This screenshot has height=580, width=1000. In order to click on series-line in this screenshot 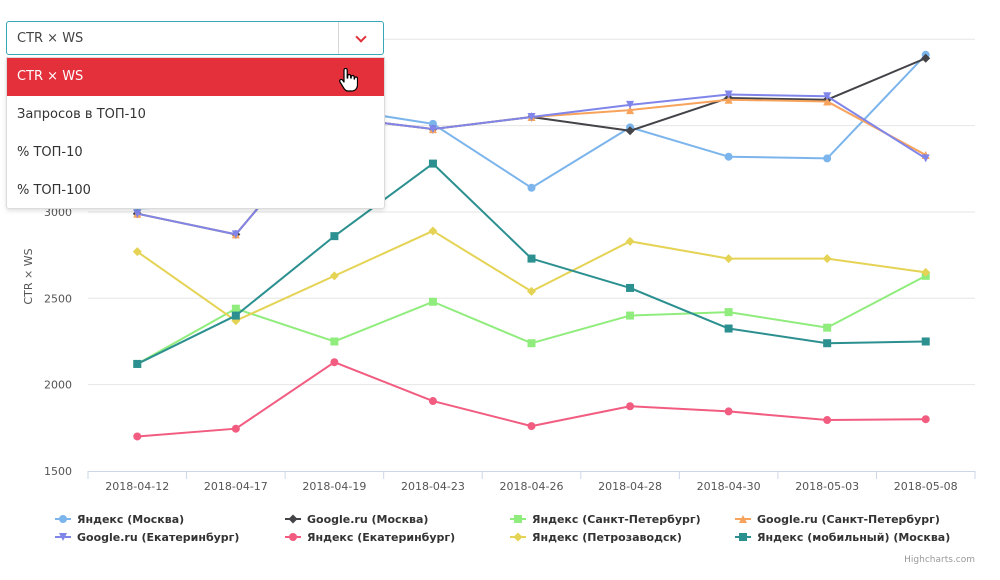, I will do `click(531, 275)`.